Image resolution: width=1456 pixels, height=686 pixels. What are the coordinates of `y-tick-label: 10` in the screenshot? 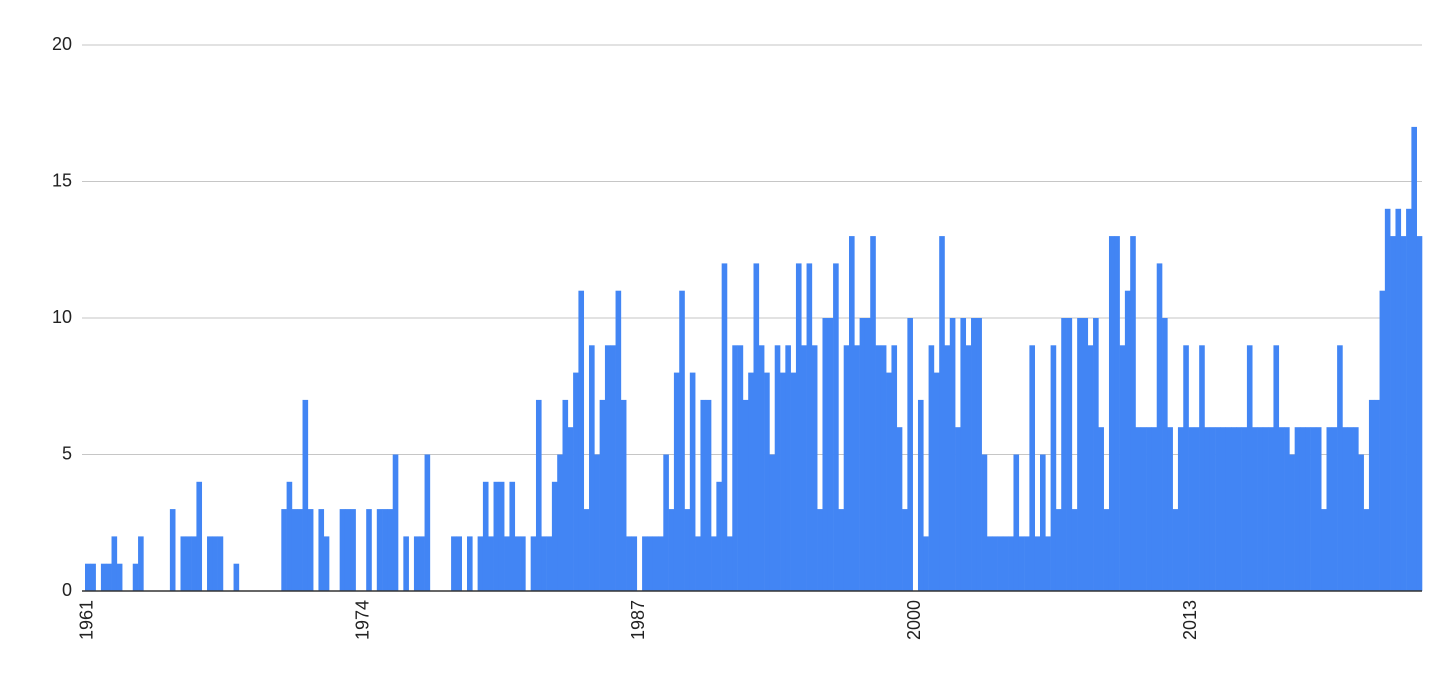 It's located at (62, 317).